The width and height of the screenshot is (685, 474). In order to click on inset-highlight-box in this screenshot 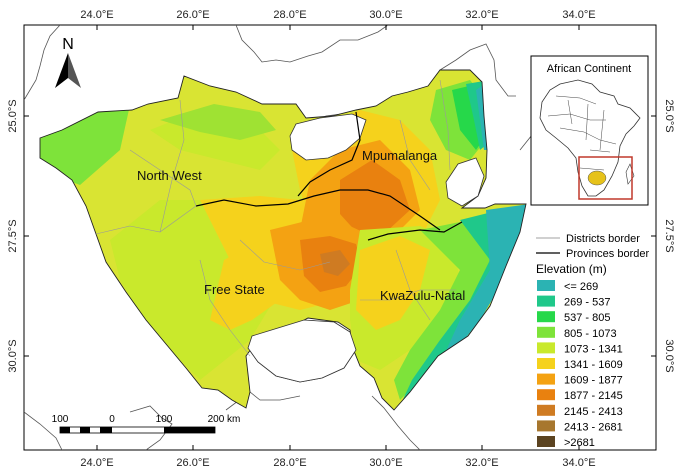, I will do `click(605, 178)`.